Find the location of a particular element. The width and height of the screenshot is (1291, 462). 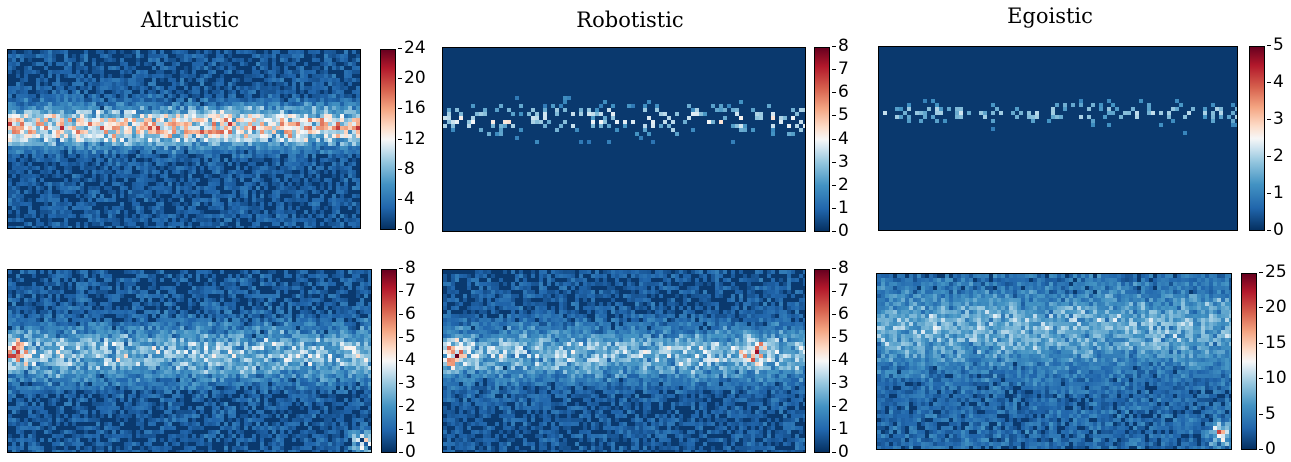

heatmap-panel-top-robotistic is located at coordinates (624, 139).